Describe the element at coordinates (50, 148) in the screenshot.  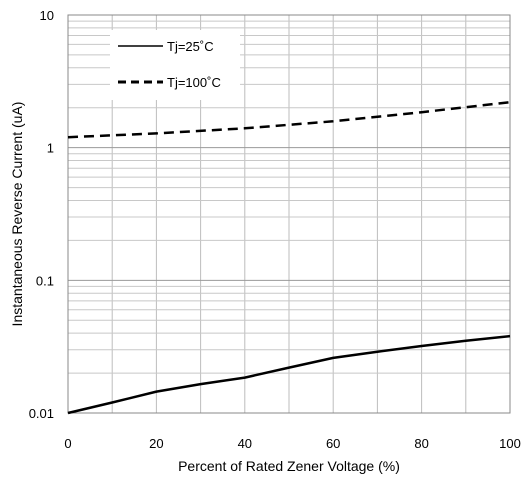
I see `y-tick-label: 1` at that location.